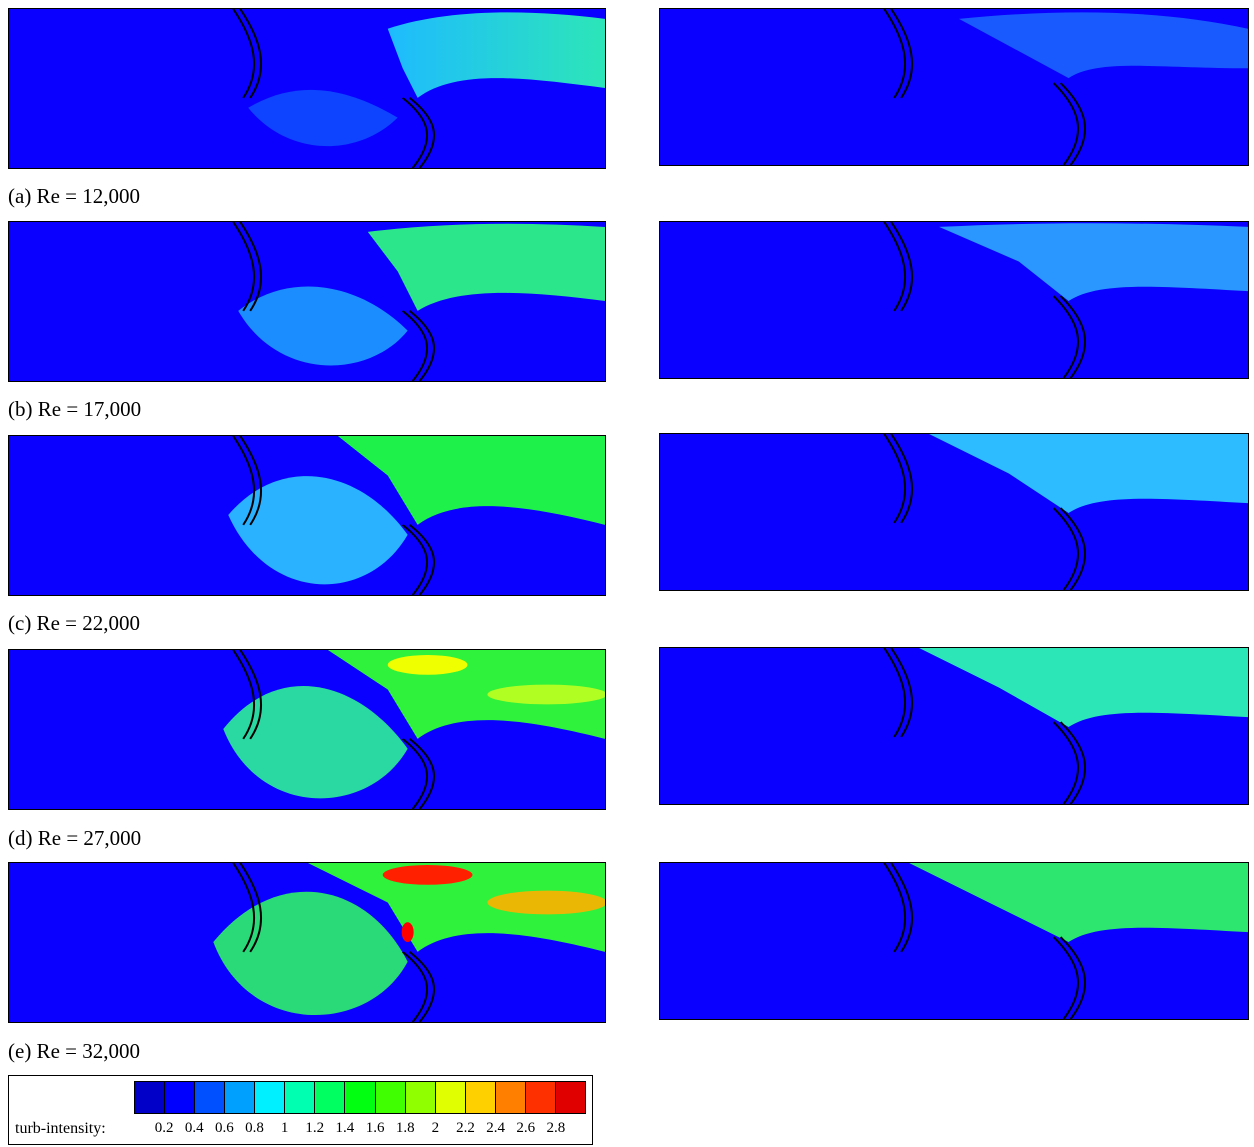  What do you see at coordinates (307, 301) in the screenshot?
I see `contour-panel-b-left` at bounding box center [307, 301].